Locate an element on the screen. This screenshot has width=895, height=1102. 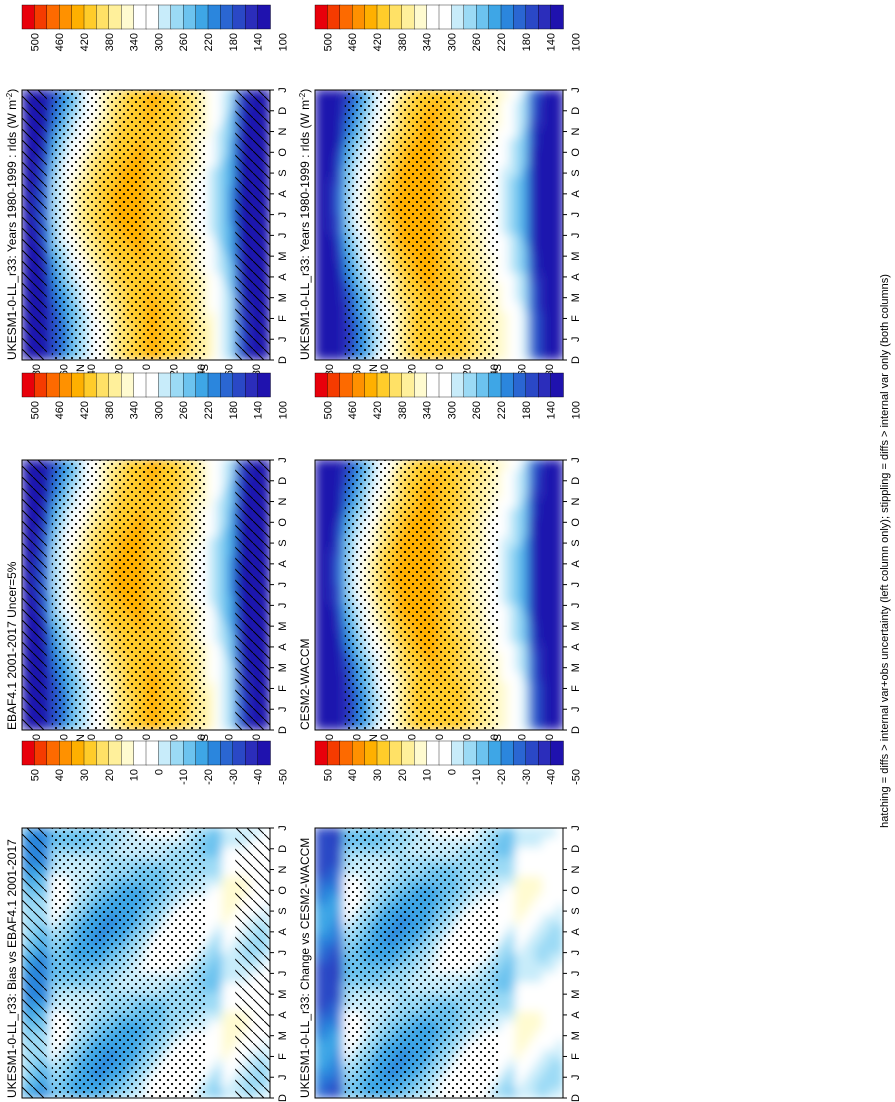
colorbar-label: 300 is located at coordinates (452, 42).